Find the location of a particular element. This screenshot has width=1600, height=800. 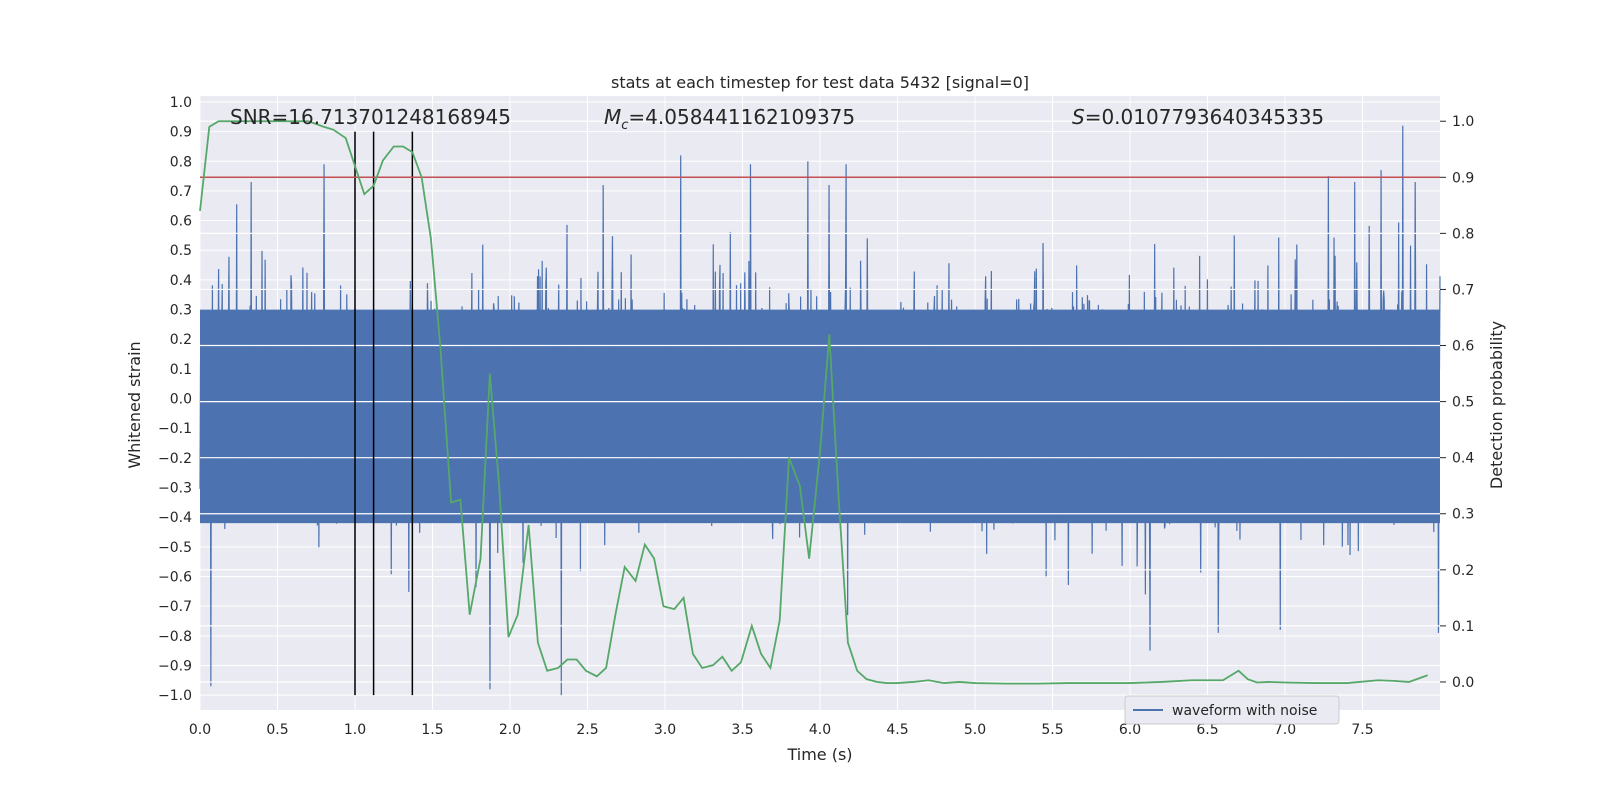

x-tick-label: 1.5 is located at coordinates (432, 730).